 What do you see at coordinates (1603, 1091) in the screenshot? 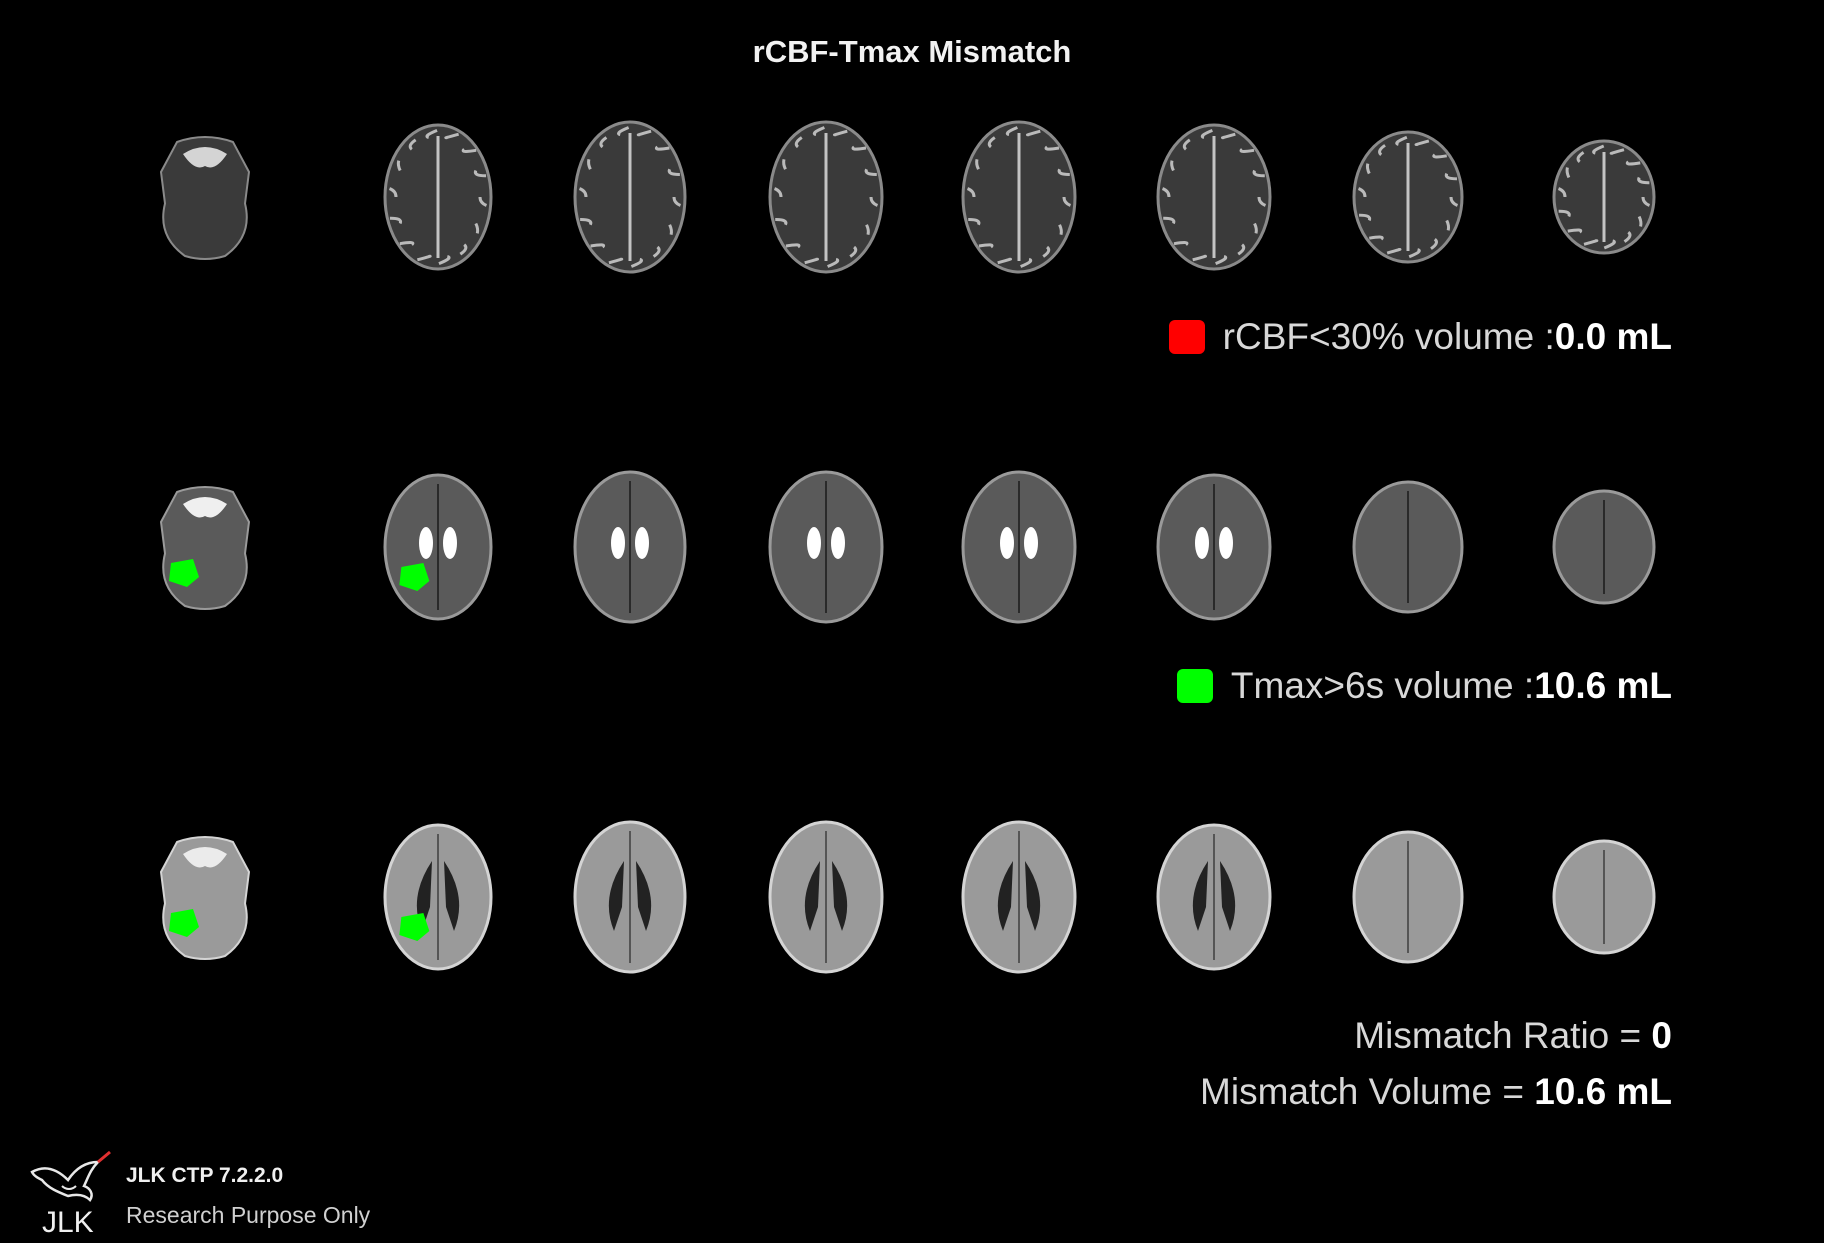
I see `mismatch-volume-value: 10.6 mL` at bounding box center [1603, 1091].